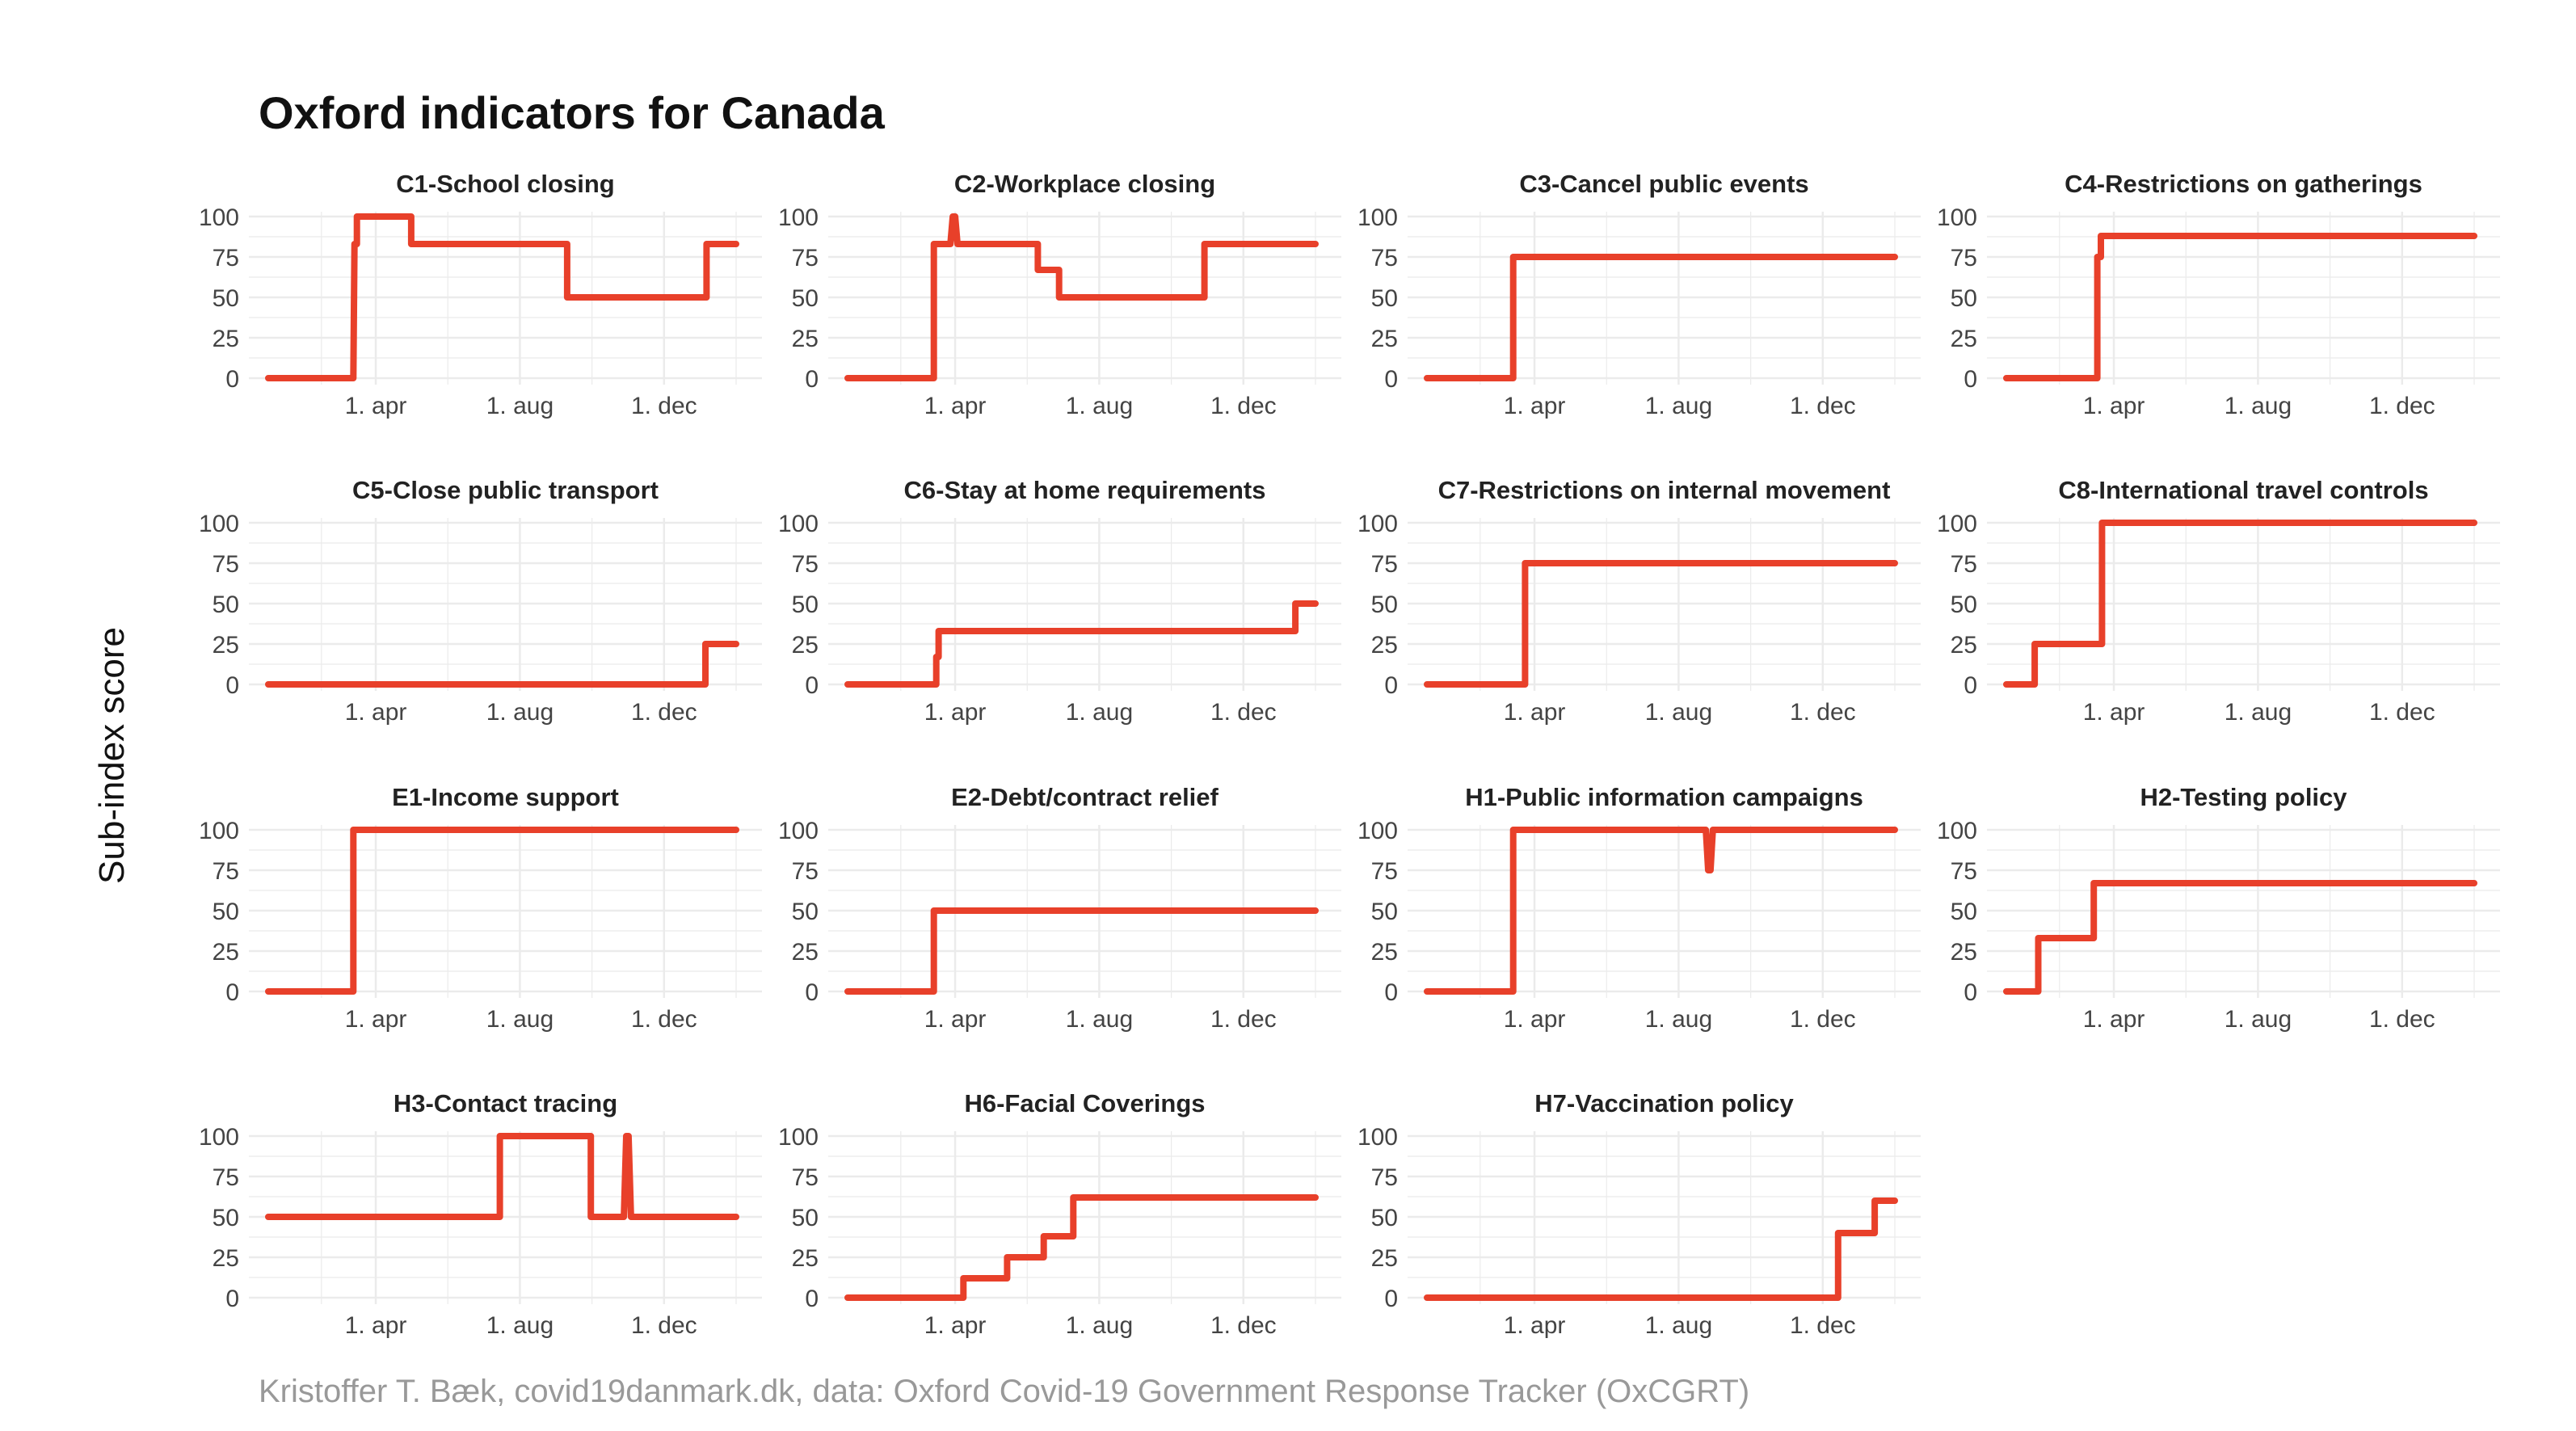 The width and height of the screenshot is (2576, 1431). Describe the element at coordinates (505, 1103) in the screenshot. I see `panel-title: H3-Contact tracing` at that location.